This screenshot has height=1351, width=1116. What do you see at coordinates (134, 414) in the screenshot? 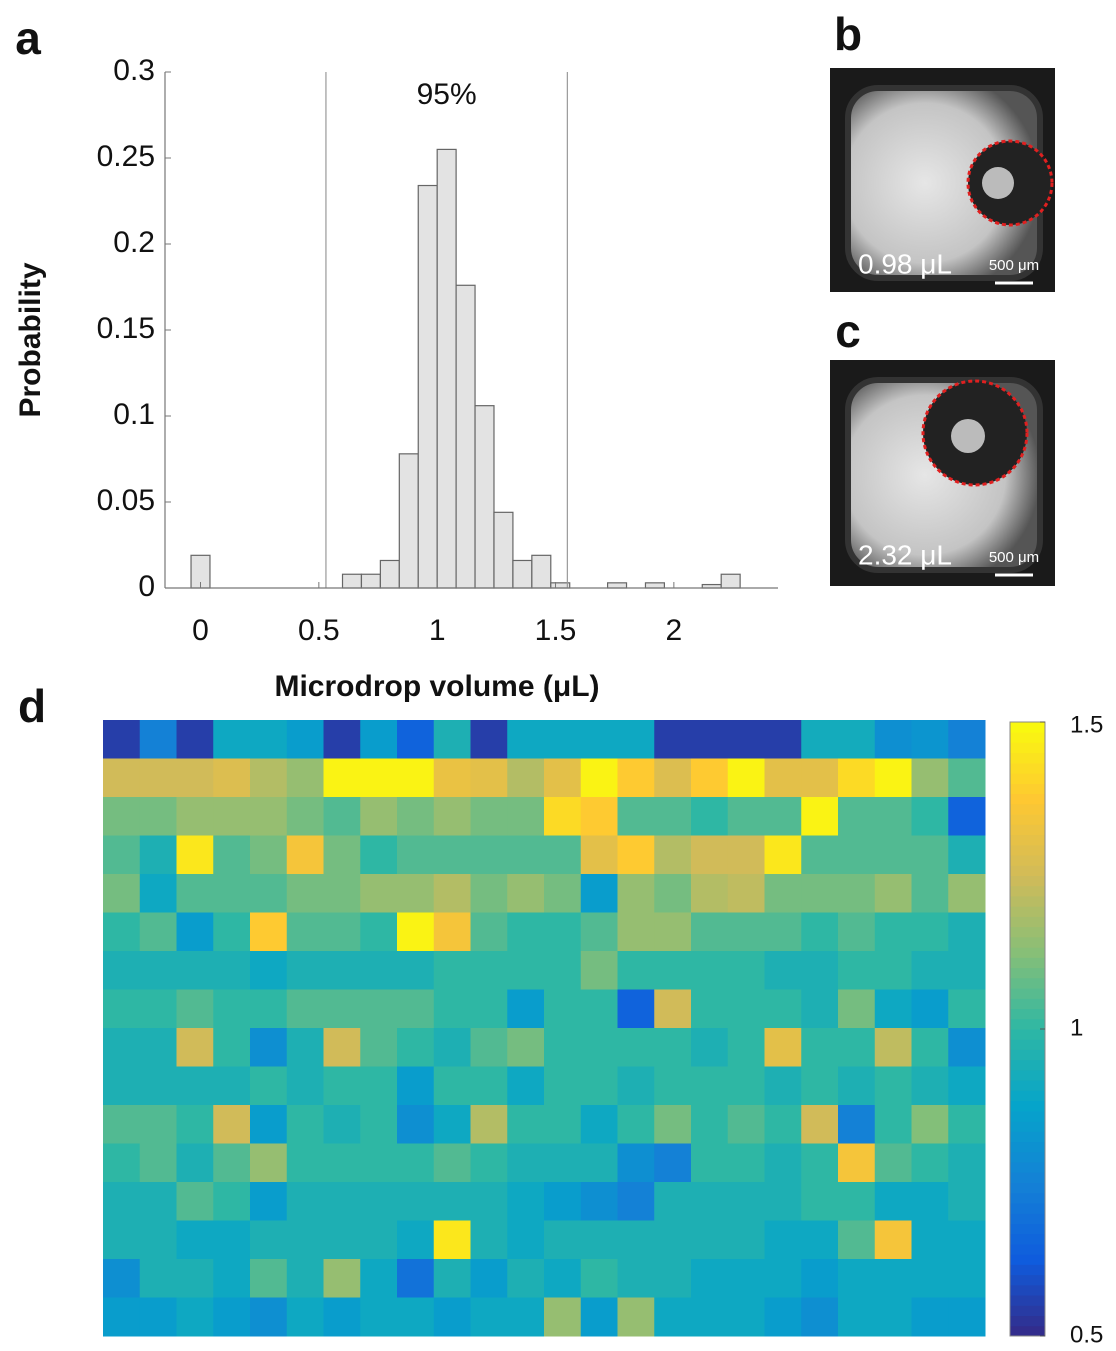
I see `y-tick-label: 0.1` at bounding box center [134, 414].